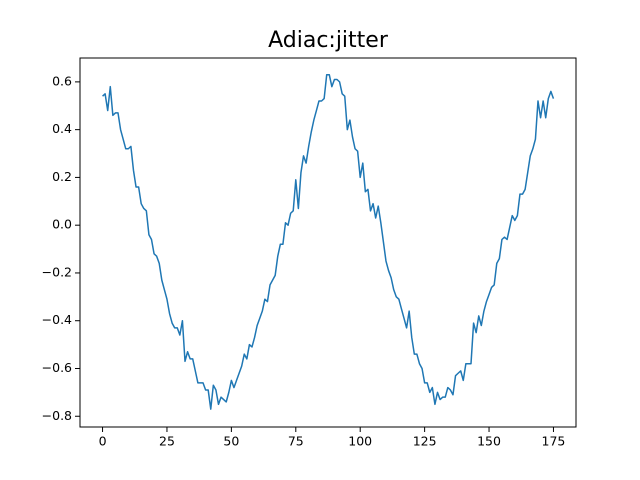 The width and height of the screenshot is (640, 480). What do you see at coordinates (62, 80) in the screenshot?
I see `y-tick-label: 0.6` at bounding box center [62, 80].